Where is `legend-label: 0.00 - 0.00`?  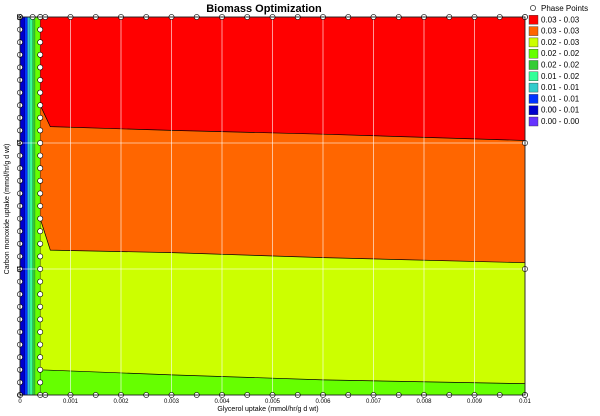 legend-label: 0.00 - 0.00 is located at coordinates (560, 121).